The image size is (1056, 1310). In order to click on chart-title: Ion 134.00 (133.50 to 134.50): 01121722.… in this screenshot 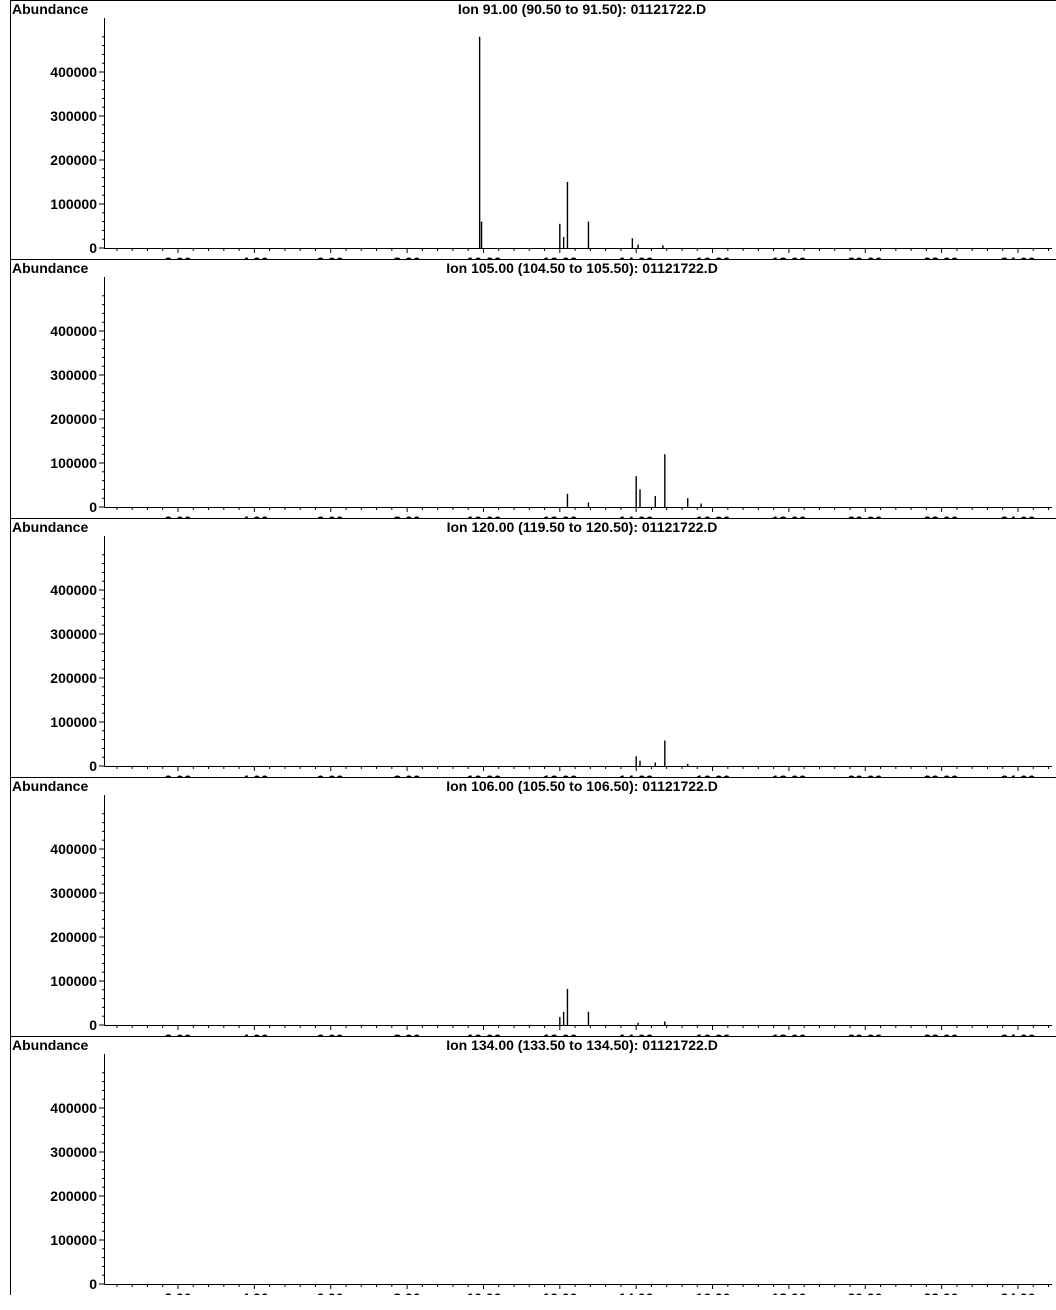, I will do `click(582, 1045)`.